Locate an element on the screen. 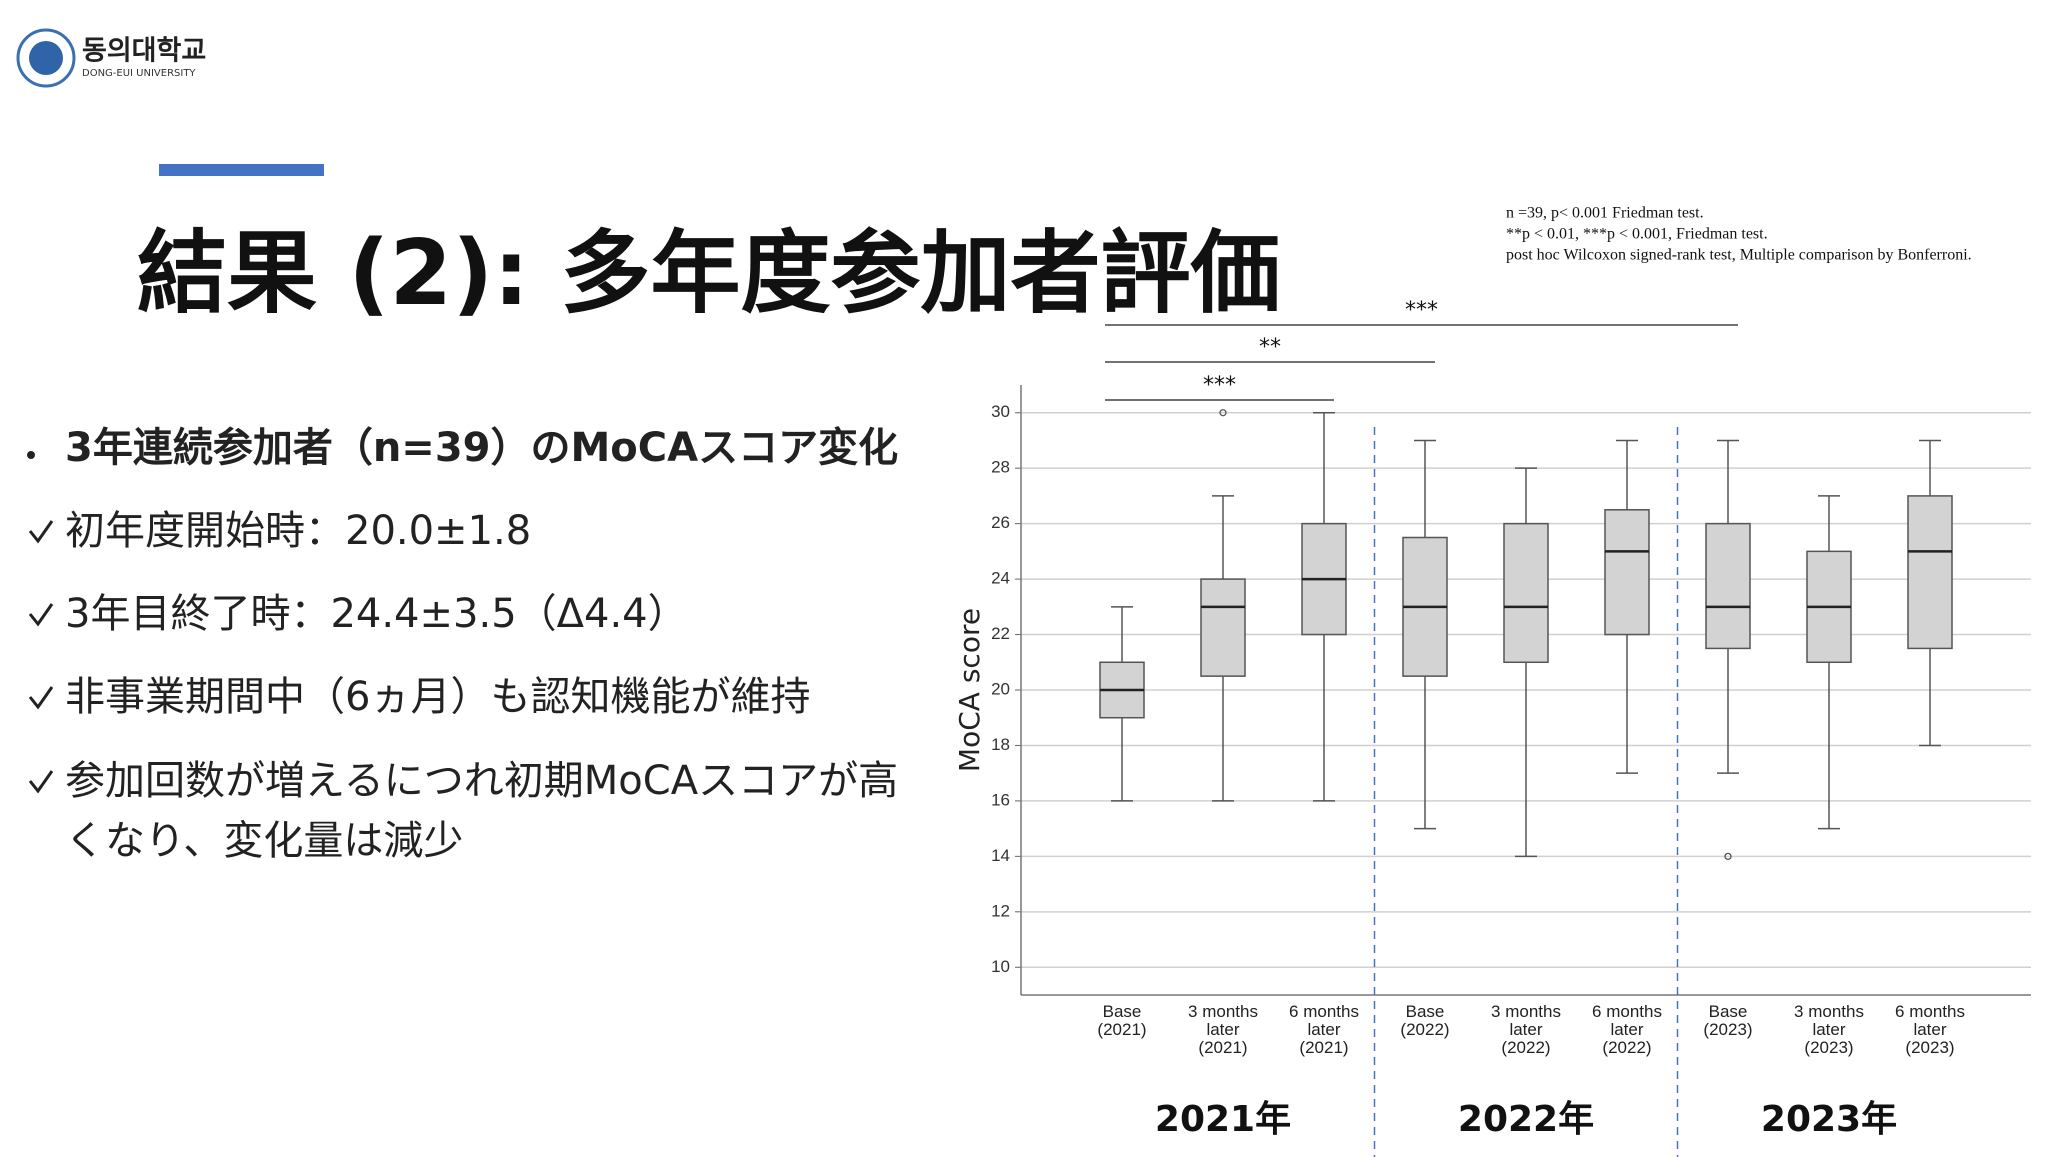 This screenshot has height=1157, width=2048. chart-note: n =39, p< 0.001 Friedman test. is located at coordinates (1605, 213).